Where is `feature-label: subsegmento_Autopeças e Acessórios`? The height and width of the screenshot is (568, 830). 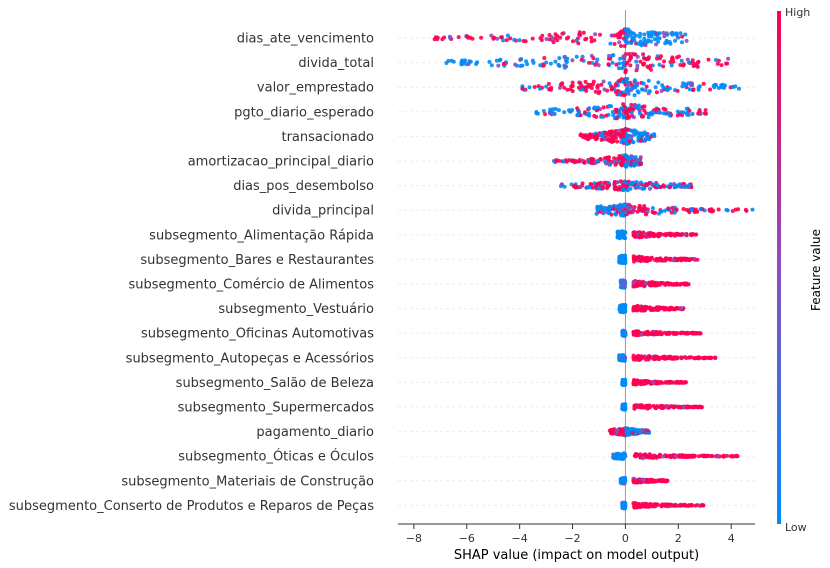
feature-label: subsegmento_Autopeças e Acessórios is located at coordinates (250, 358).